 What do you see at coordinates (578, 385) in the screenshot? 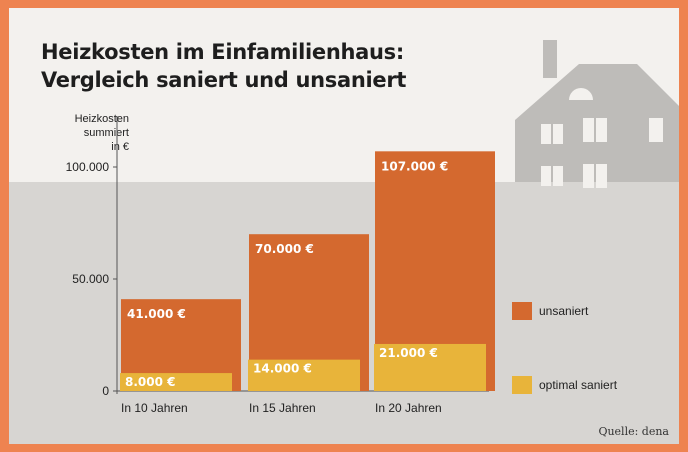
I see `legend-label: optimal saniert` at bounding box center [578, 385].